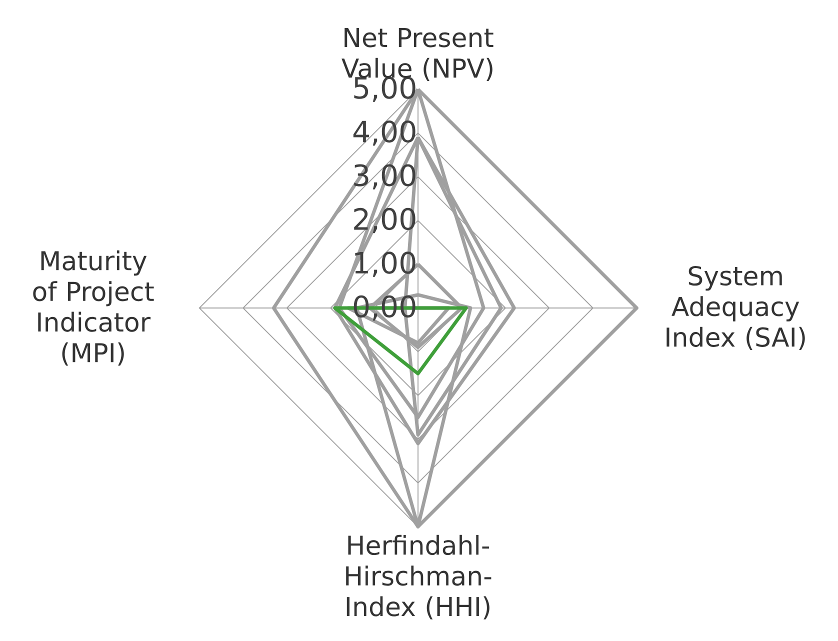  I want to click on y-tick-label: 1,00, so click(385, 264).